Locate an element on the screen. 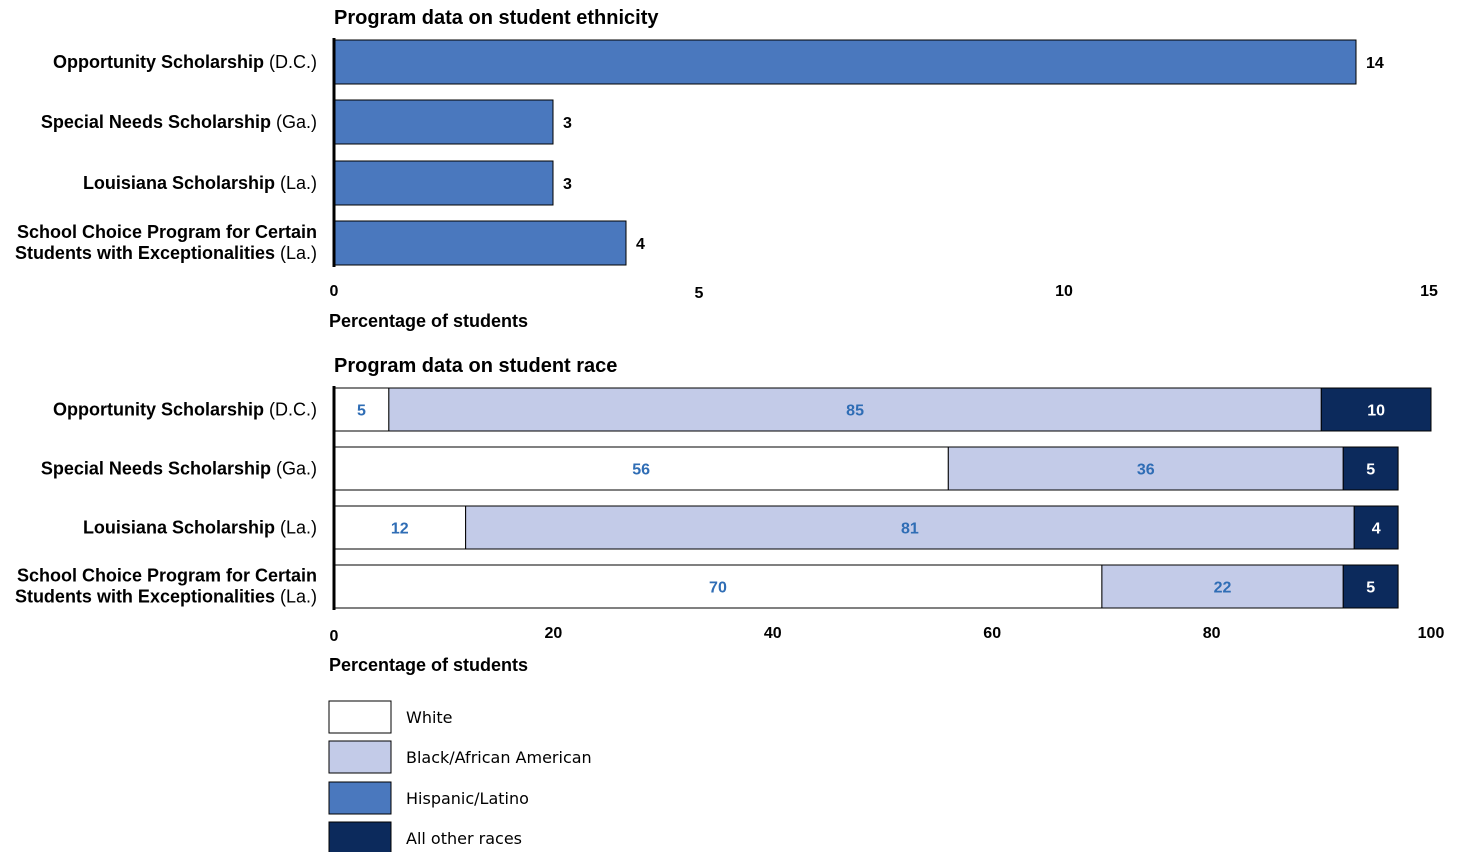 This screenshot has width=1465, height=852. x-tick-label-1: 5 is located at coordinates (699, 293).